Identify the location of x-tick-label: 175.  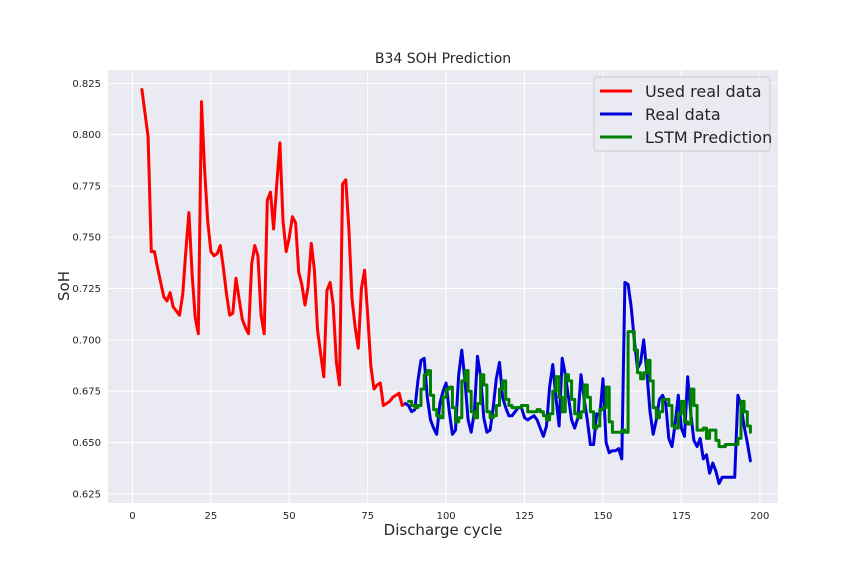
(681, 516).